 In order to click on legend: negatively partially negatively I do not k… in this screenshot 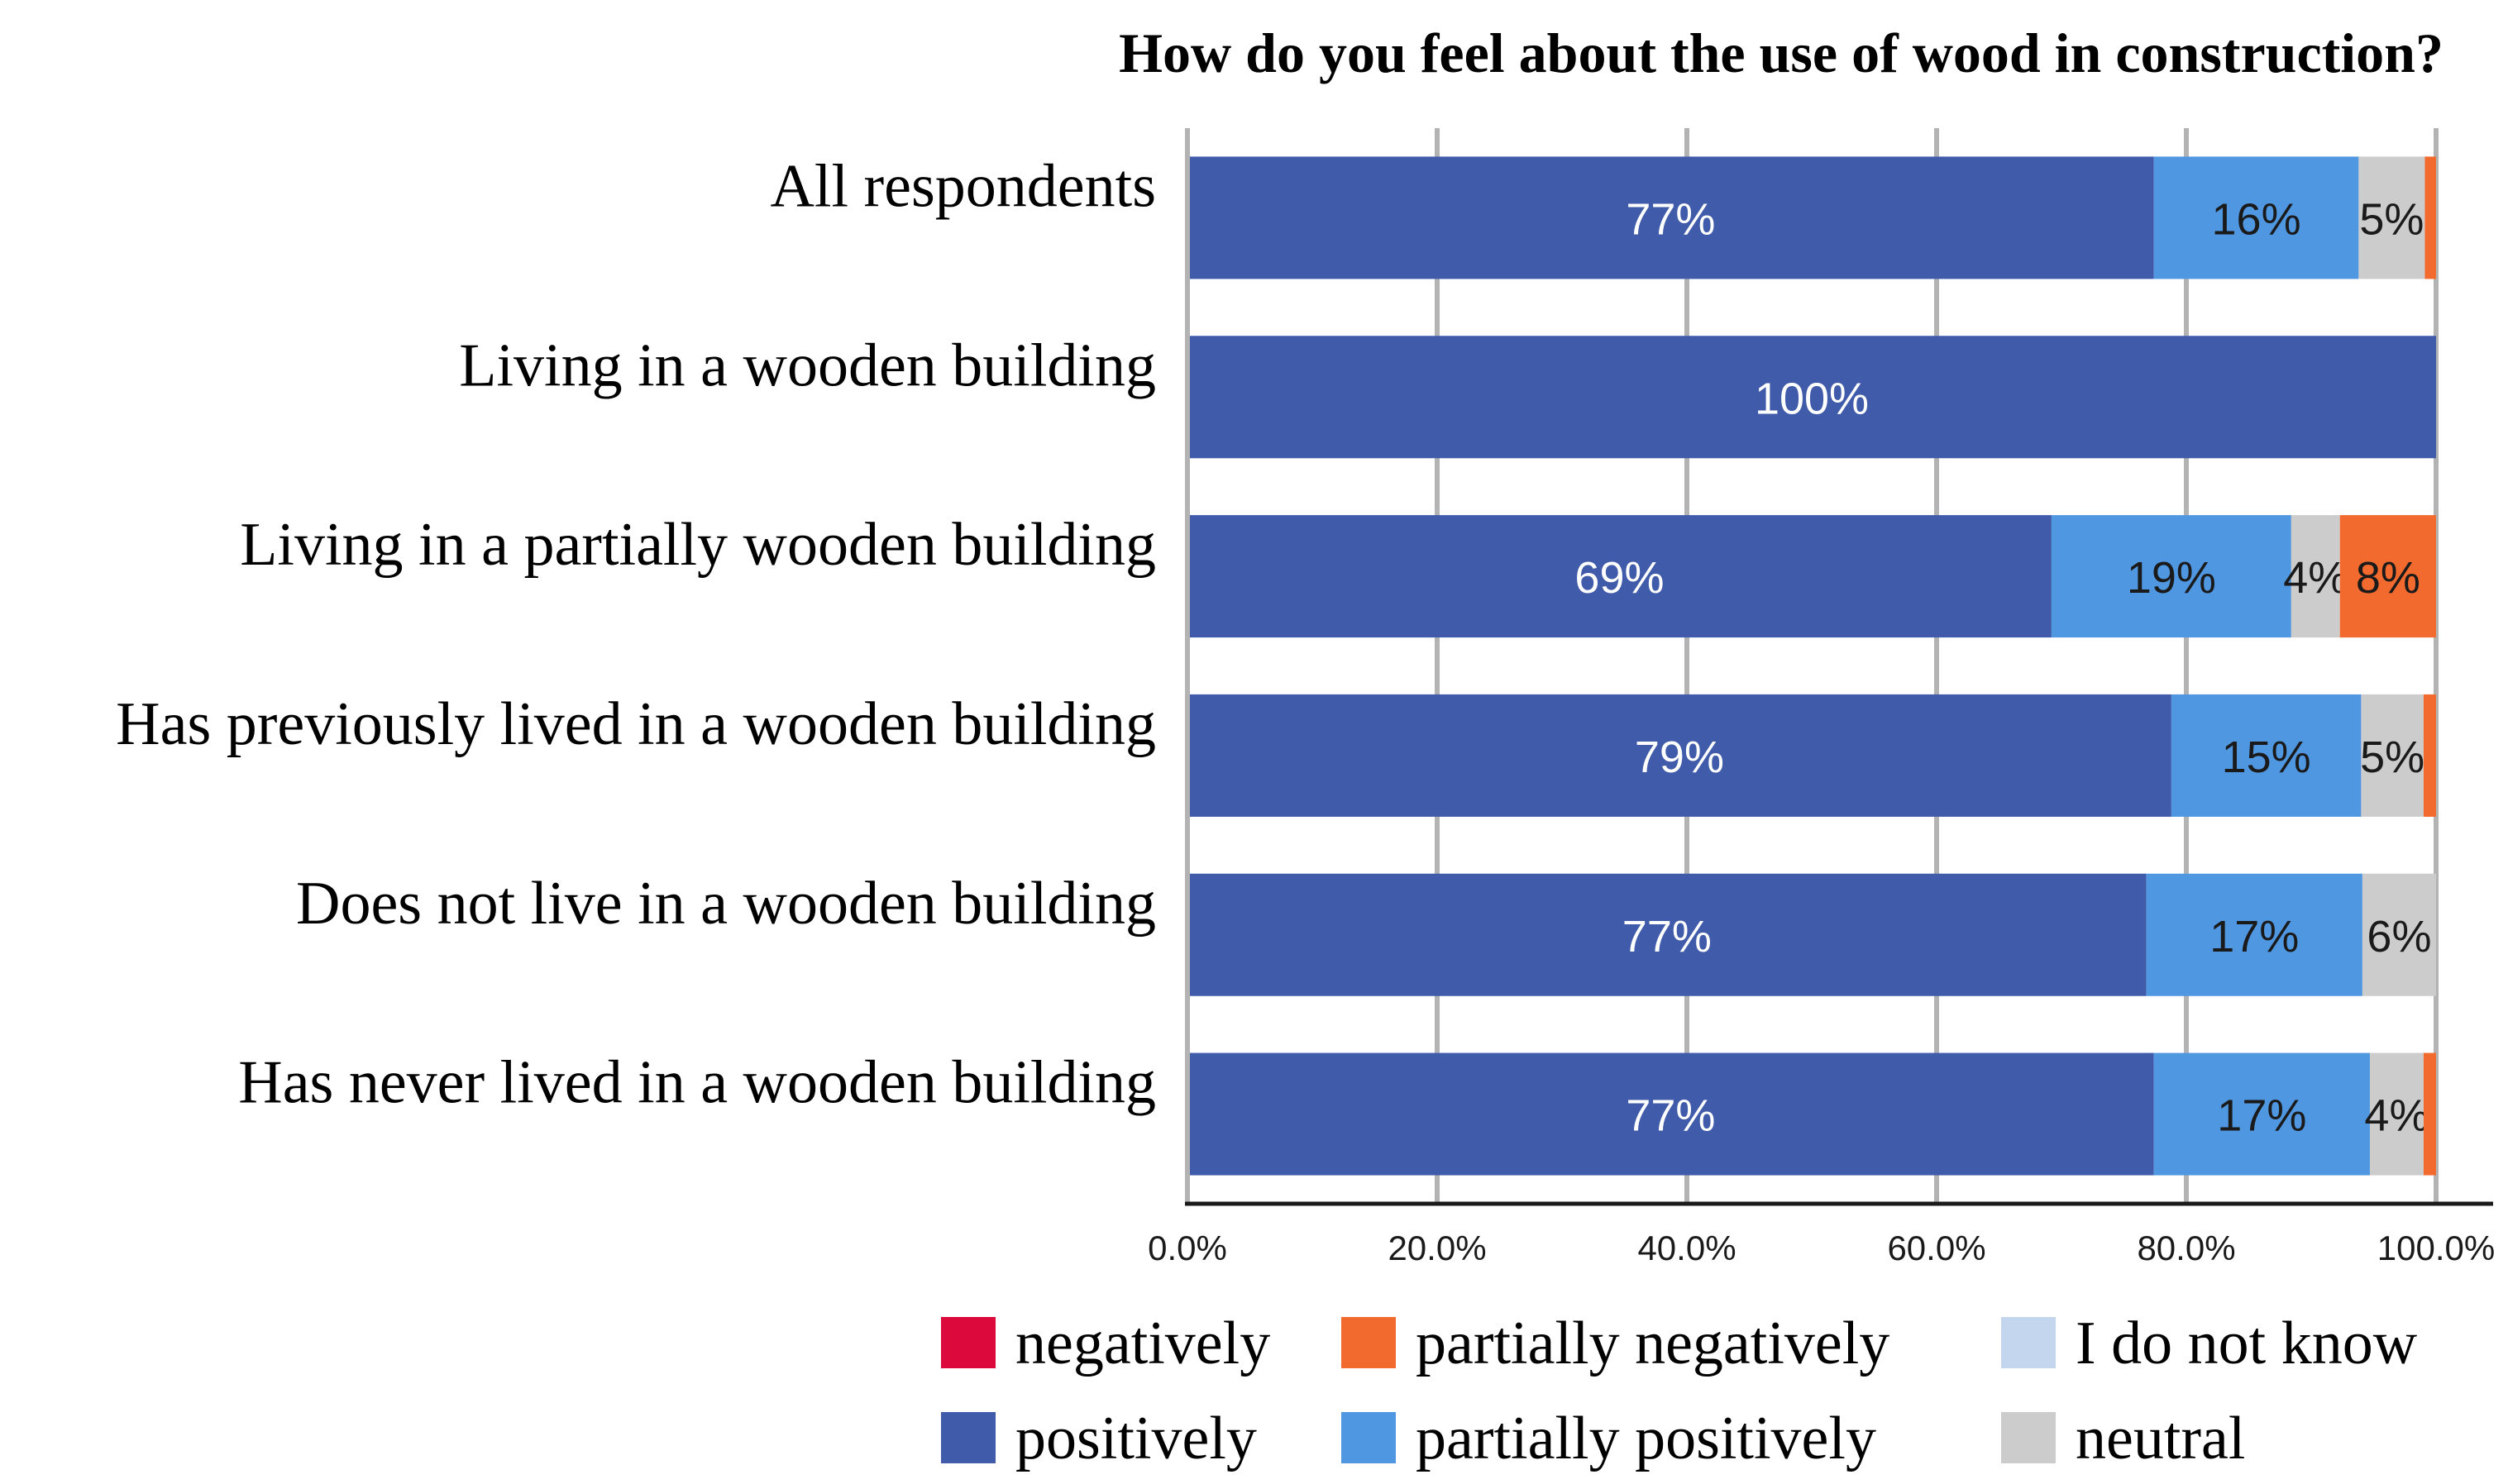, I will do `click(1679, 1391)`.